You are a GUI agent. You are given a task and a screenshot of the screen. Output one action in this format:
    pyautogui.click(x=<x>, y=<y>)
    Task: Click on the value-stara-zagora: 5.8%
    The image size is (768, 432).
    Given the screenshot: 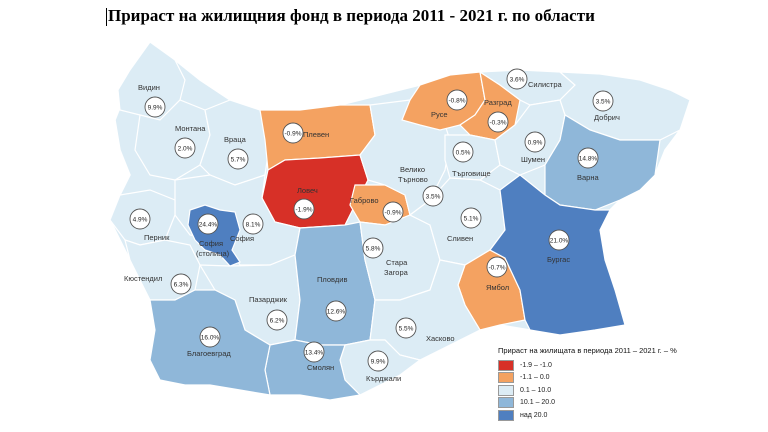 What is the action you would take?
    pyautogui.click(x=373, y=249)
    